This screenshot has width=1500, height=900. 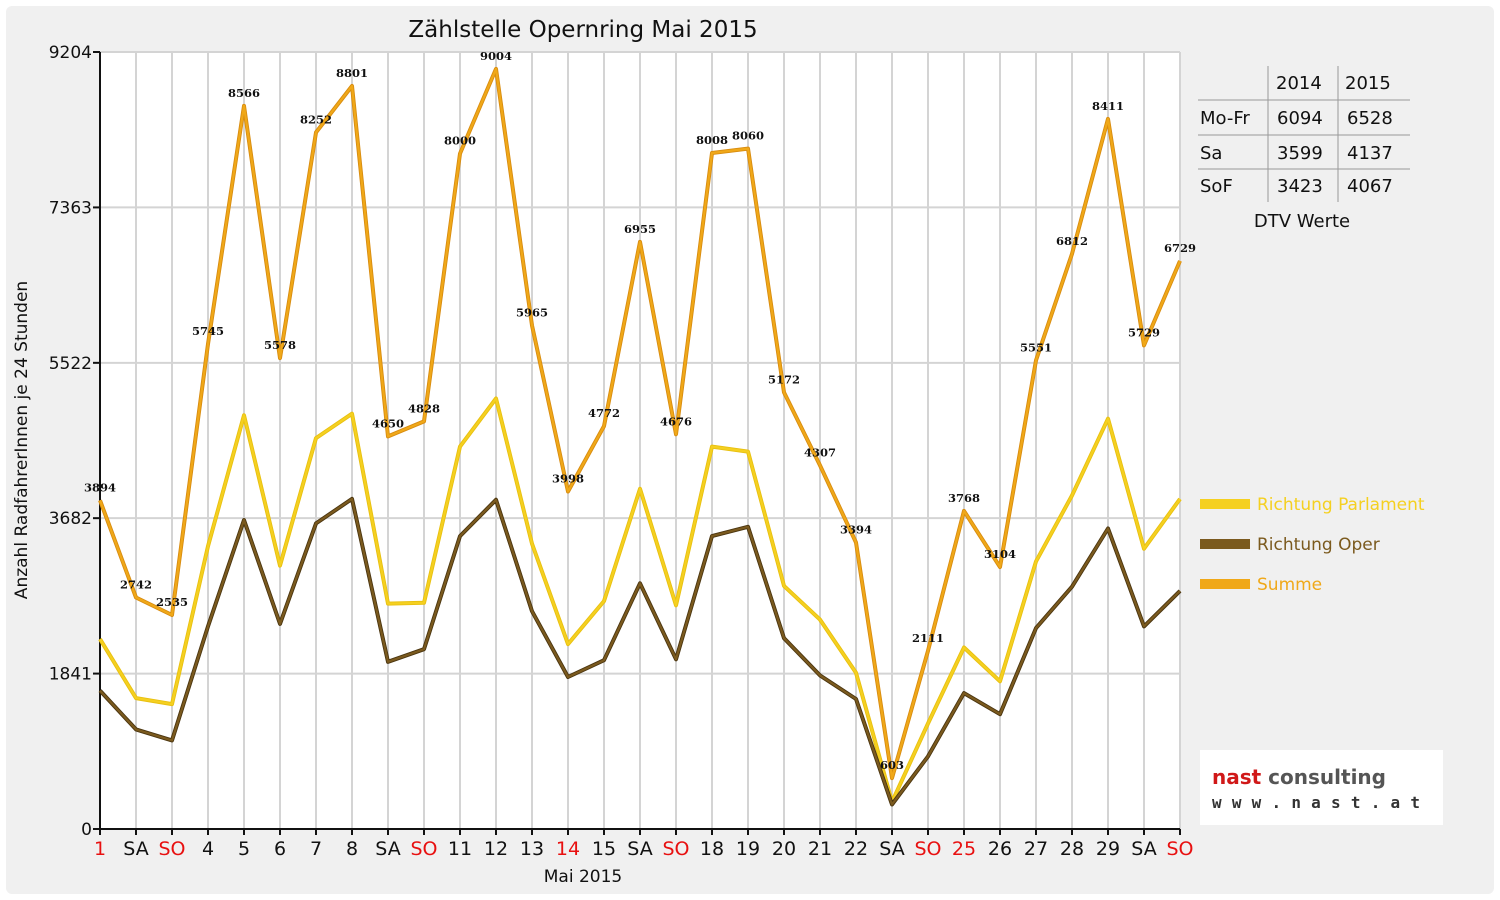 I want to click on x-tick-label: 28, so click(x=1072, y=849).